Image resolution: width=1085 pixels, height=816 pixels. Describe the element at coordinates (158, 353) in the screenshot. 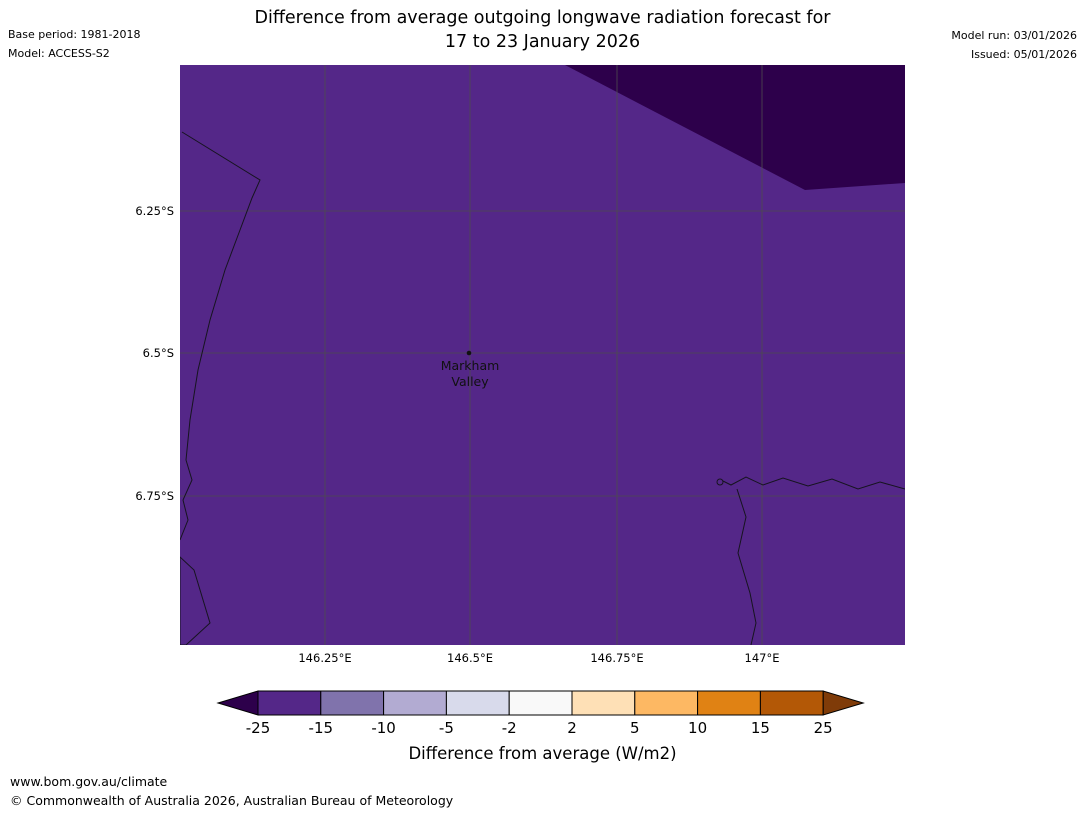

I see `y-tick-label: 6.5°S` at that location.